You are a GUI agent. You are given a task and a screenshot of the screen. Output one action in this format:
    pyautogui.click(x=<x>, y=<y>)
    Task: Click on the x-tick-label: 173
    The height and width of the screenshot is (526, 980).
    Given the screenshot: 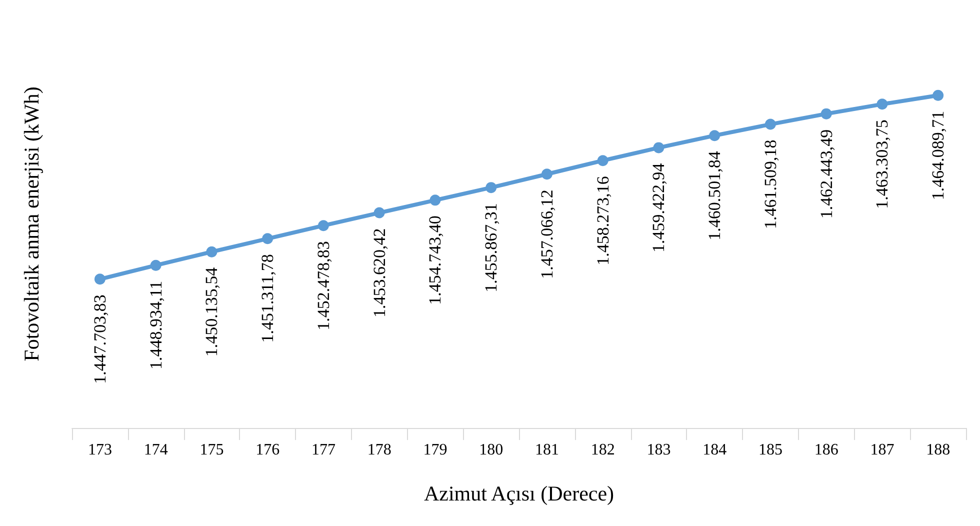 What is the action you would take?
    pyautogui.click(x=100, y=450)
    